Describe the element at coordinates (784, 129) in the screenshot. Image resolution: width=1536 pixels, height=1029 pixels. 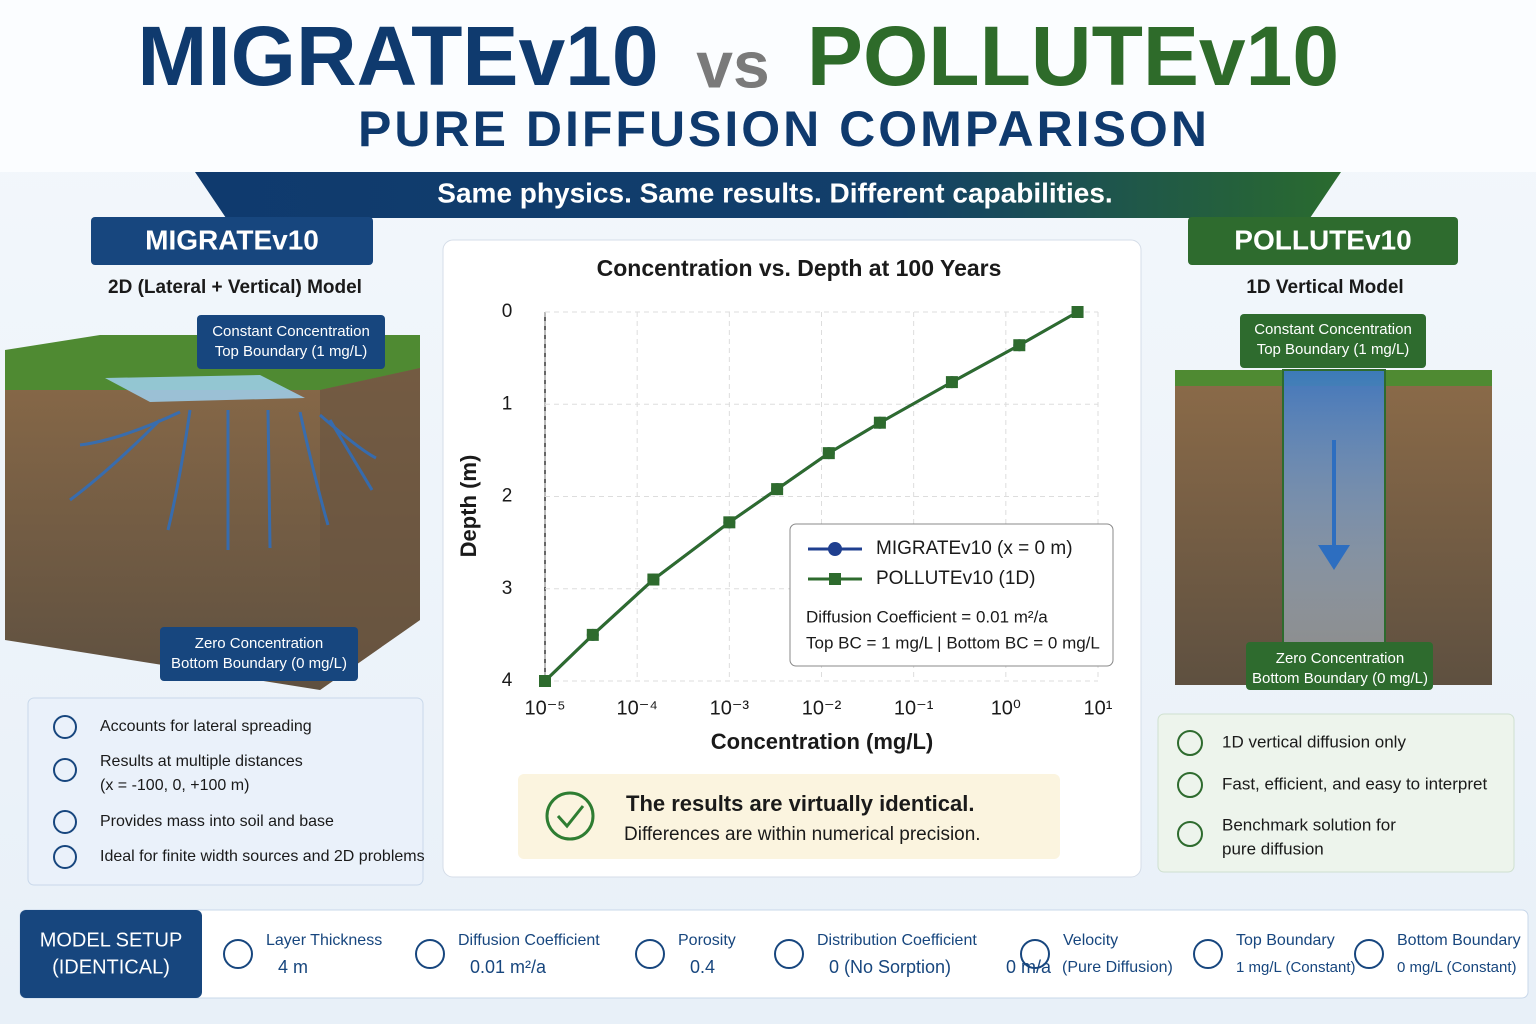
I see `subtitle: PURE DIFFUSION COMPARISON` at that location.